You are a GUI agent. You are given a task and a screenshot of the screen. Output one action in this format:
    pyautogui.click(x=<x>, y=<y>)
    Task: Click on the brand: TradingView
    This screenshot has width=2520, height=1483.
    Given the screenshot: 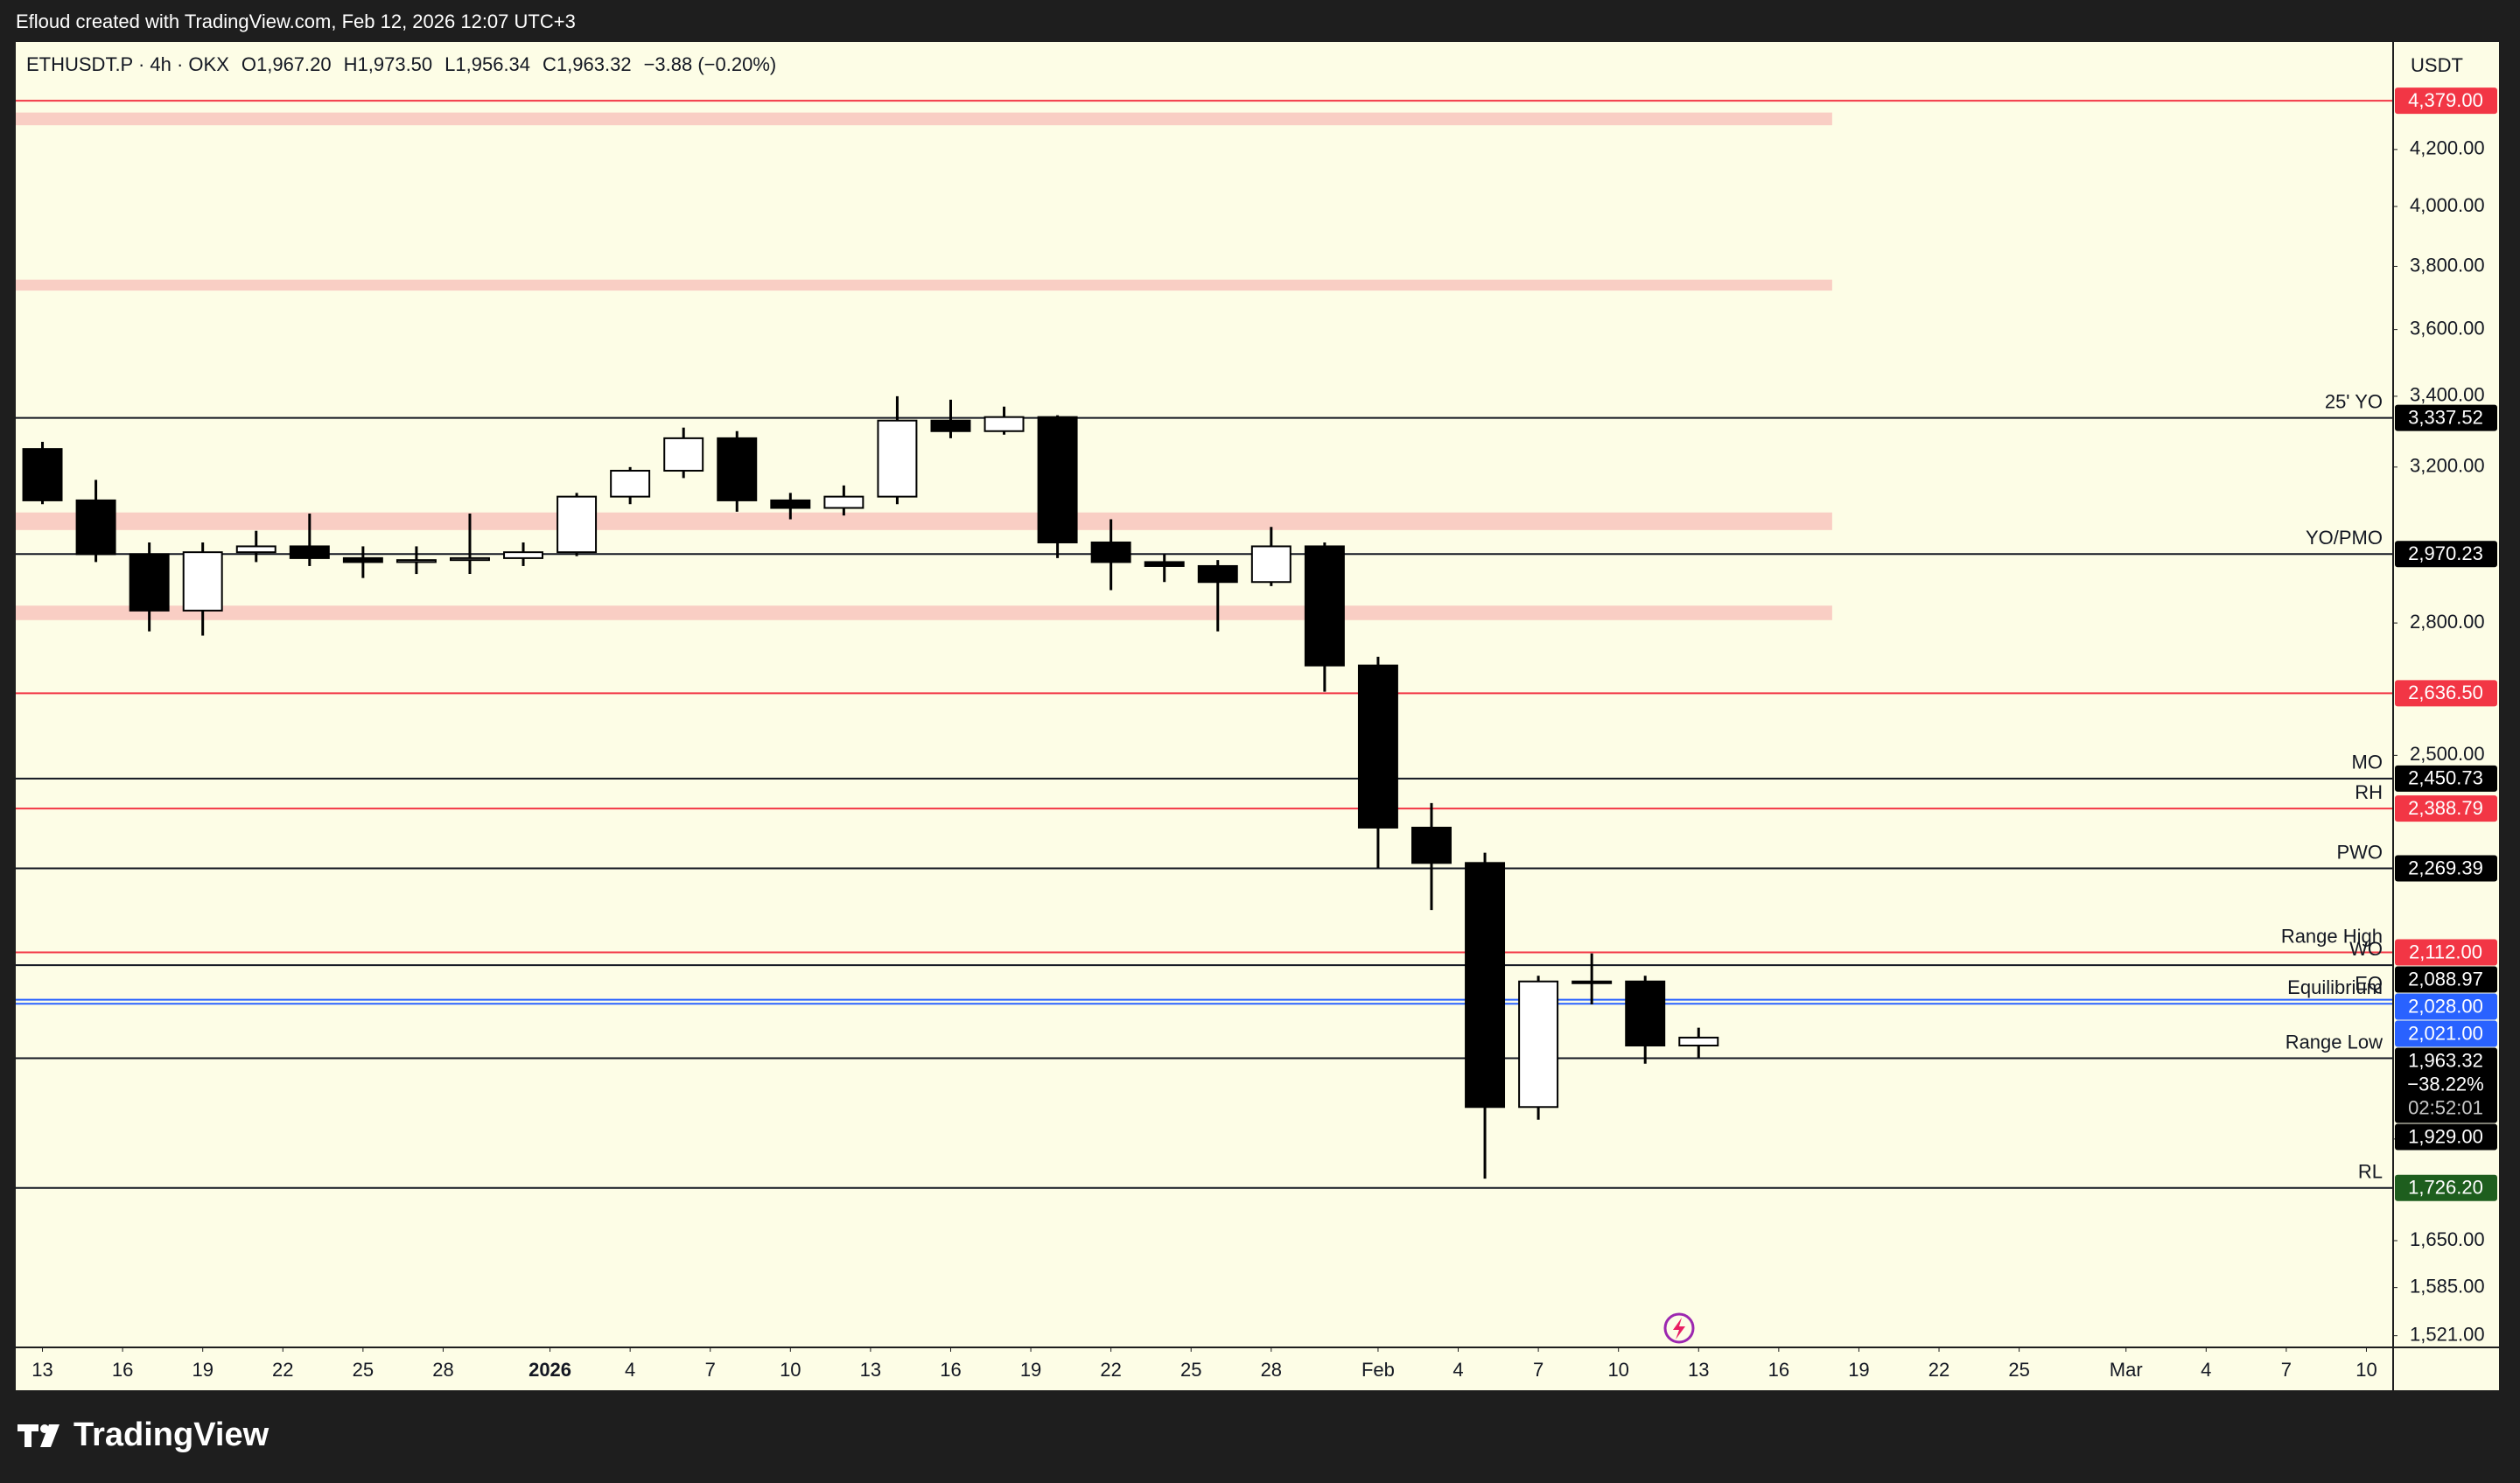 What is the action you would take?
    pyautogui.click(x=172, y=1435)
    